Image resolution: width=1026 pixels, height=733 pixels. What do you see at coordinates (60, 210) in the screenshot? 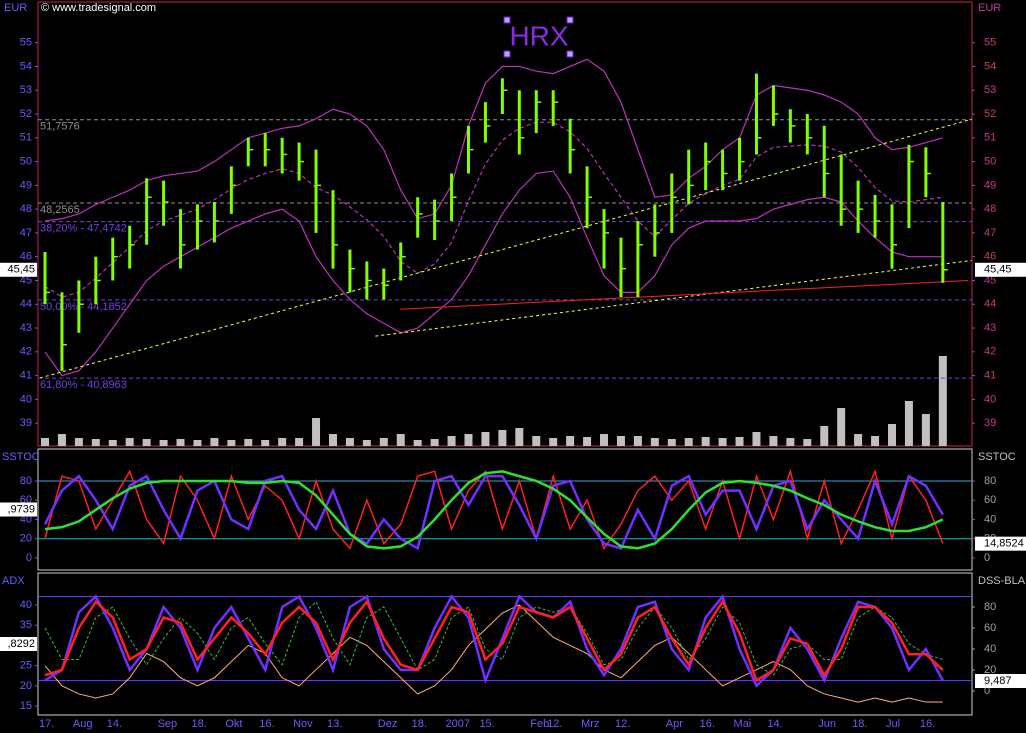
I see `level-label: 48,2565` at bounding box center [60, 210].